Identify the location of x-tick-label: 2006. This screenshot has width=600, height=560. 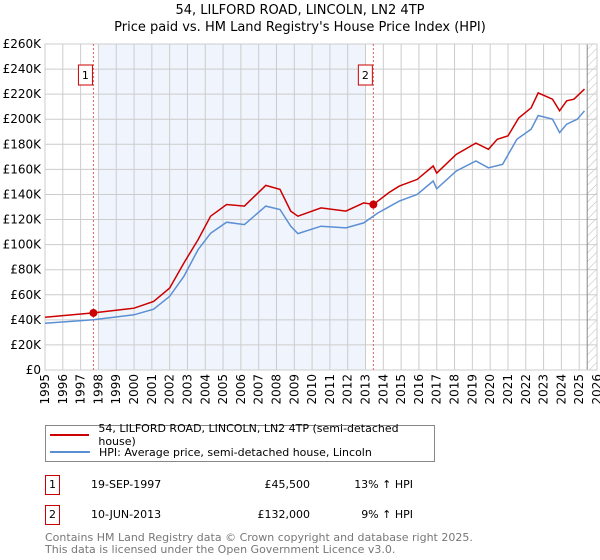
(241, 389).